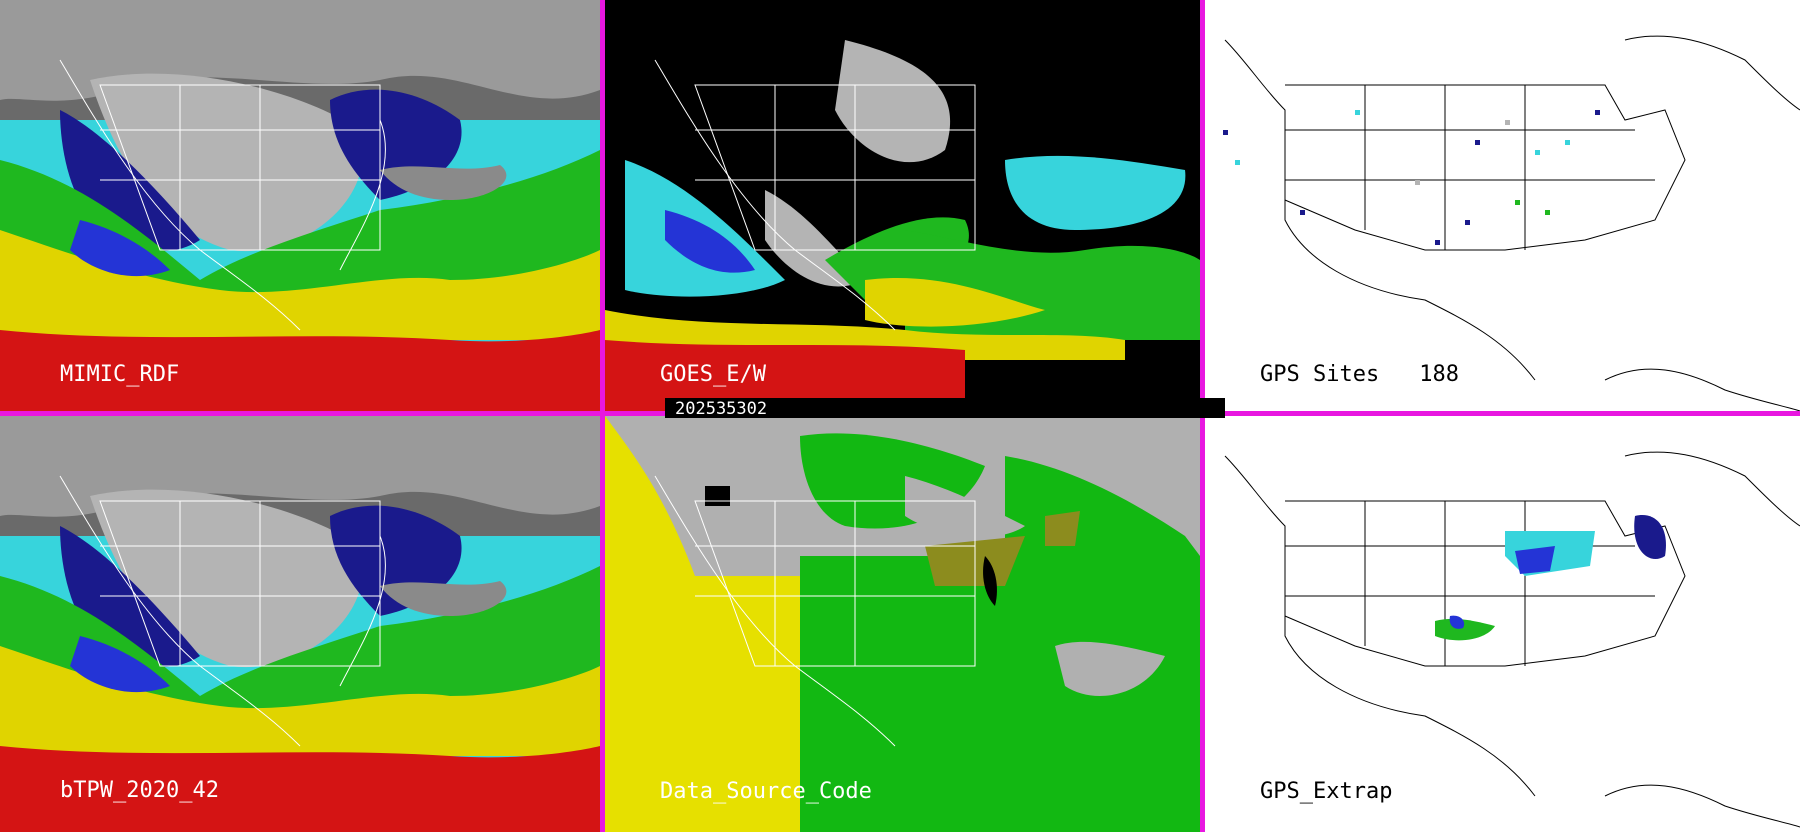 This screenshot has width=1800, height=832. Describe the element at coordinates (1326, 791) in the screenshot. I see `gps-extrap-label: GPS_Extrap` at that location.